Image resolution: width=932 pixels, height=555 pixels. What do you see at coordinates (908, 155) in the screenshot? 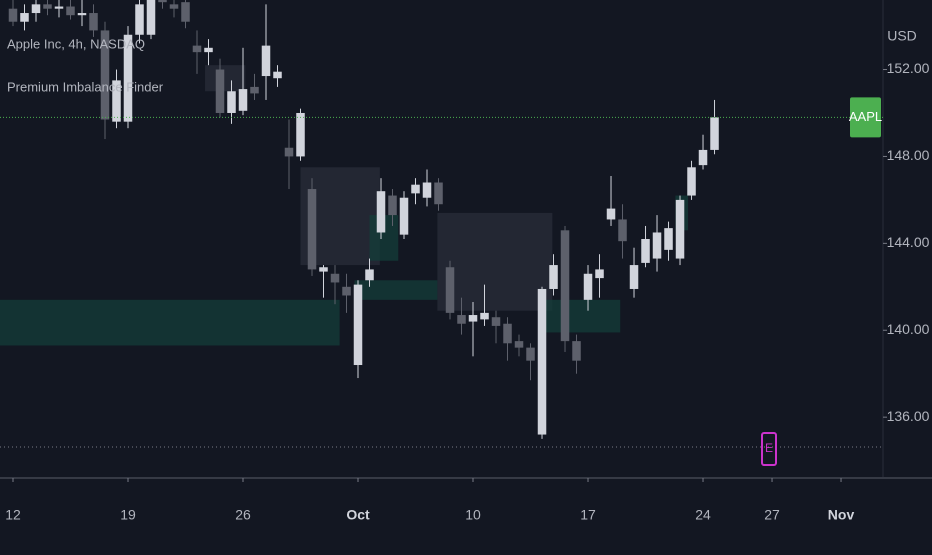
I see `y-tick-label: 148.00` at bounding box center [908, 155].